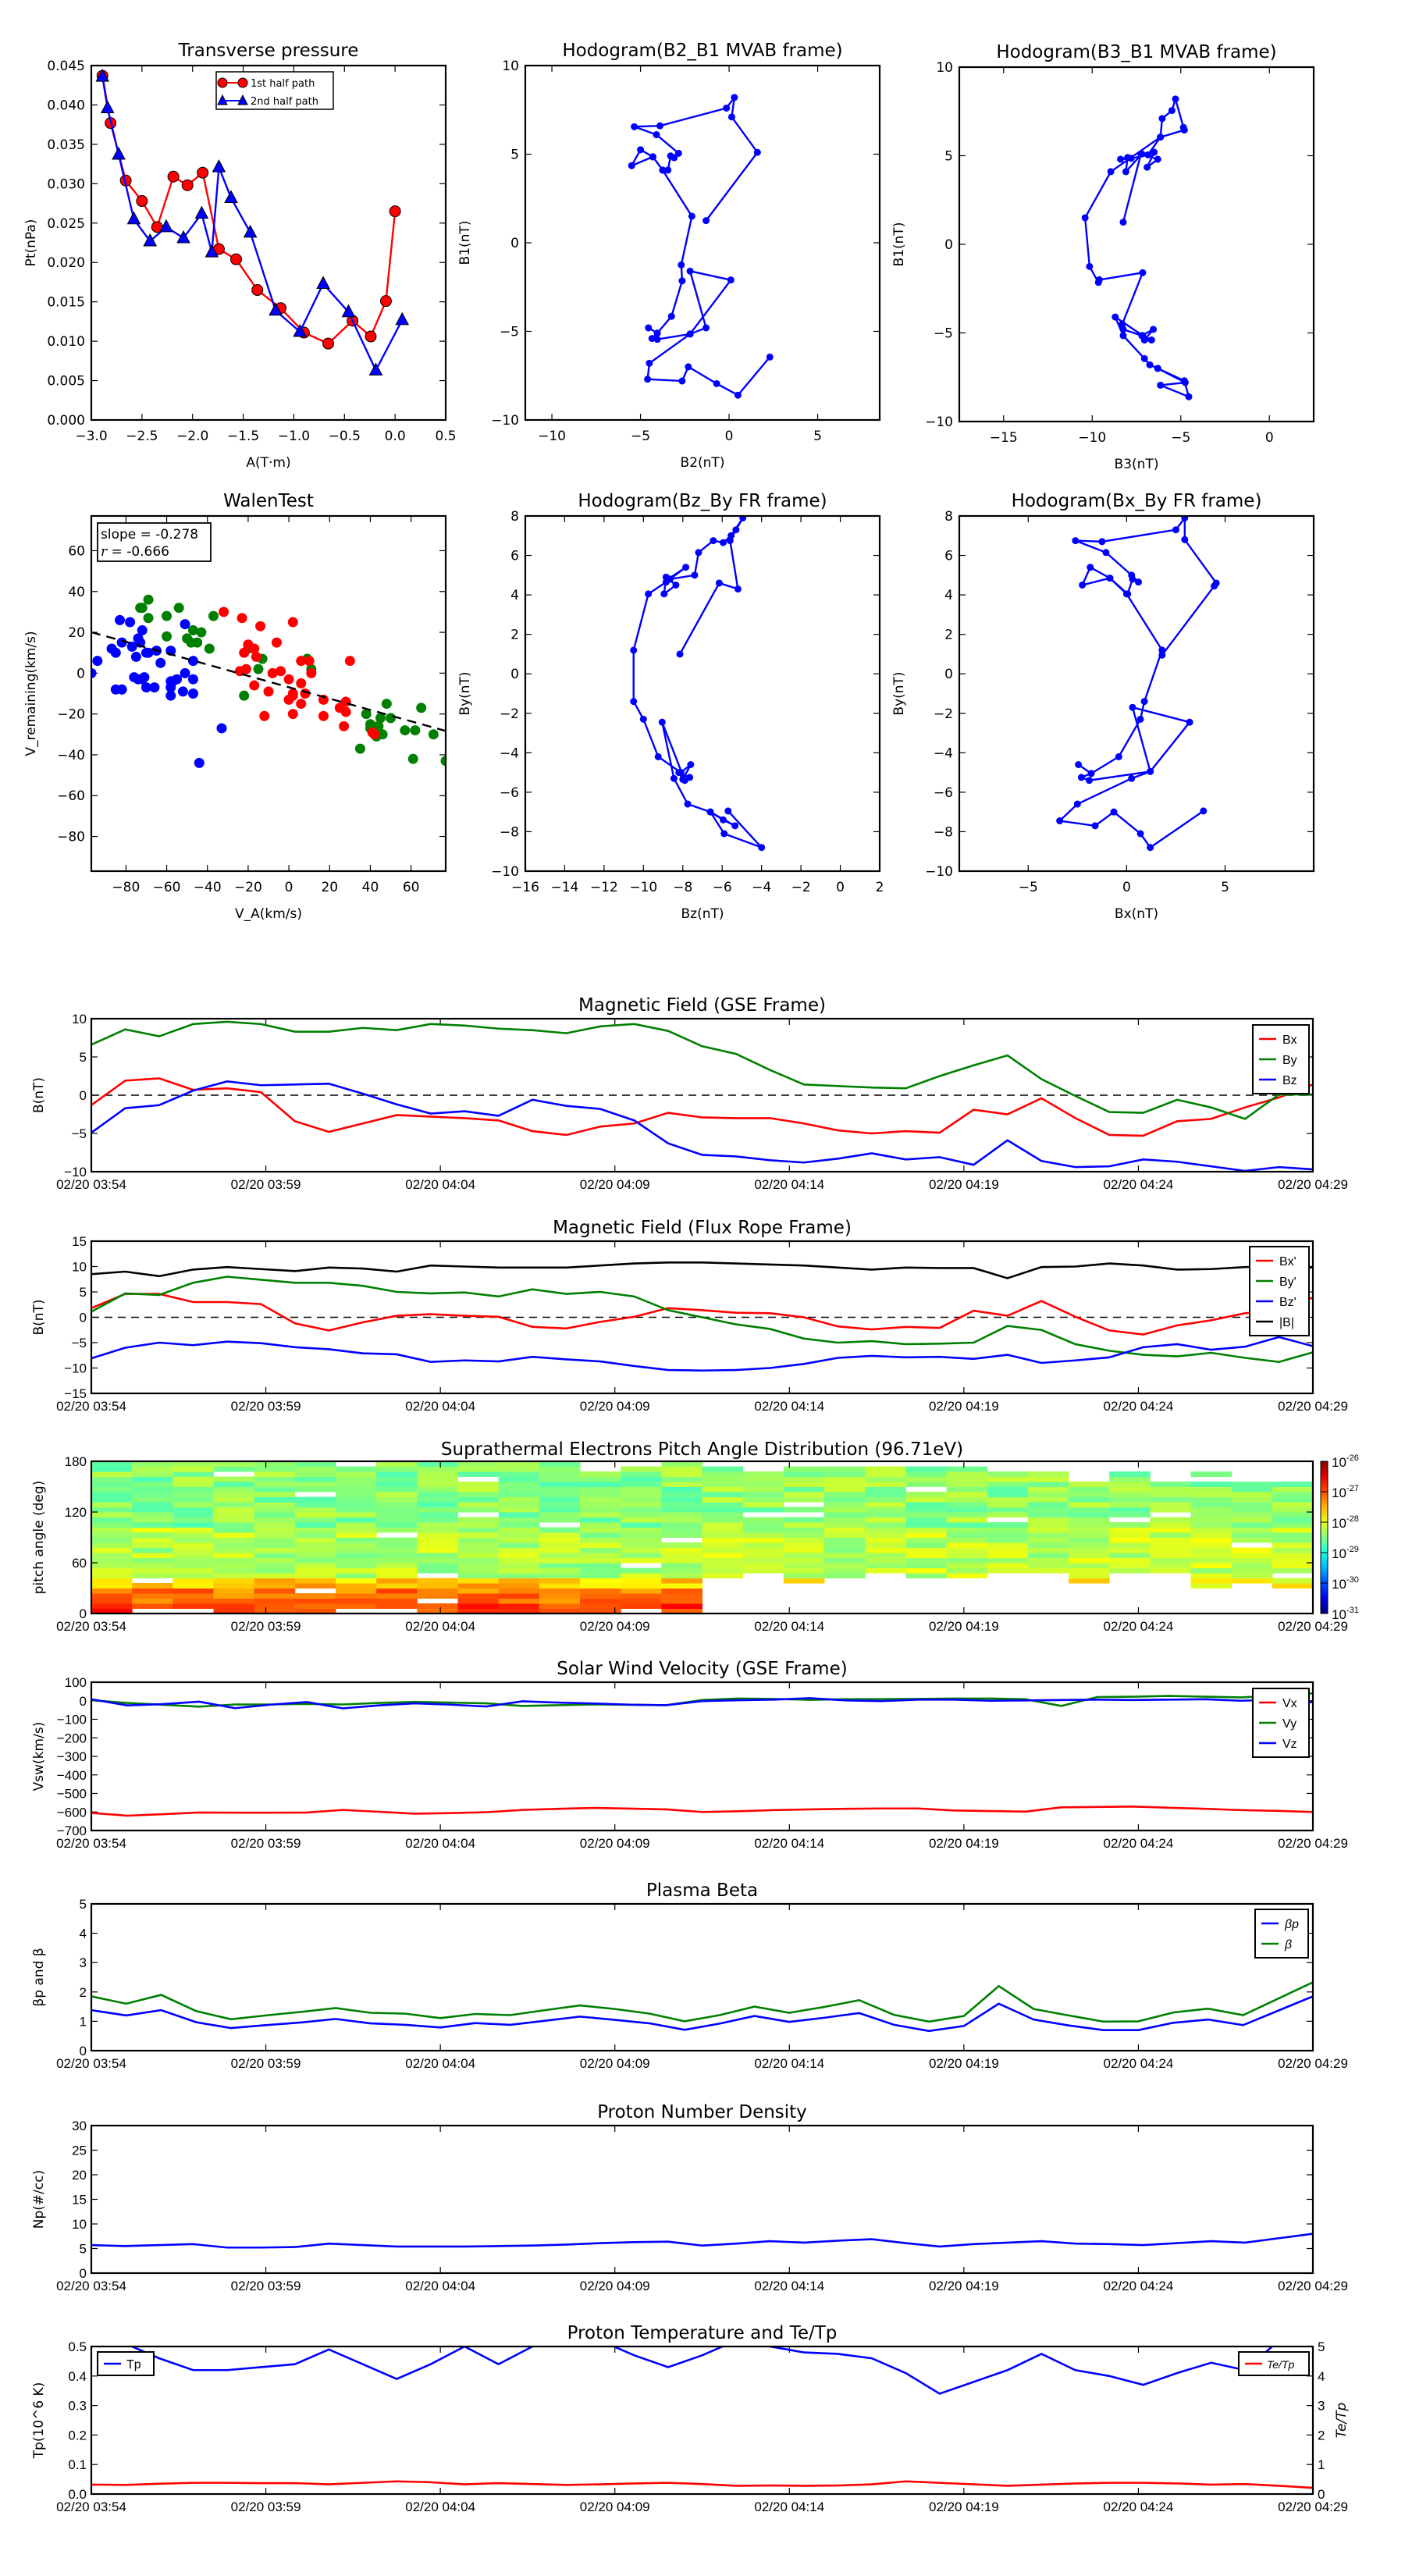 This screenshot has height=2576, width=1405. What do you see at coordinates (505, 872) in the screenshot?
I see `y-tick-label: −10` at bounding box center [505, 872].